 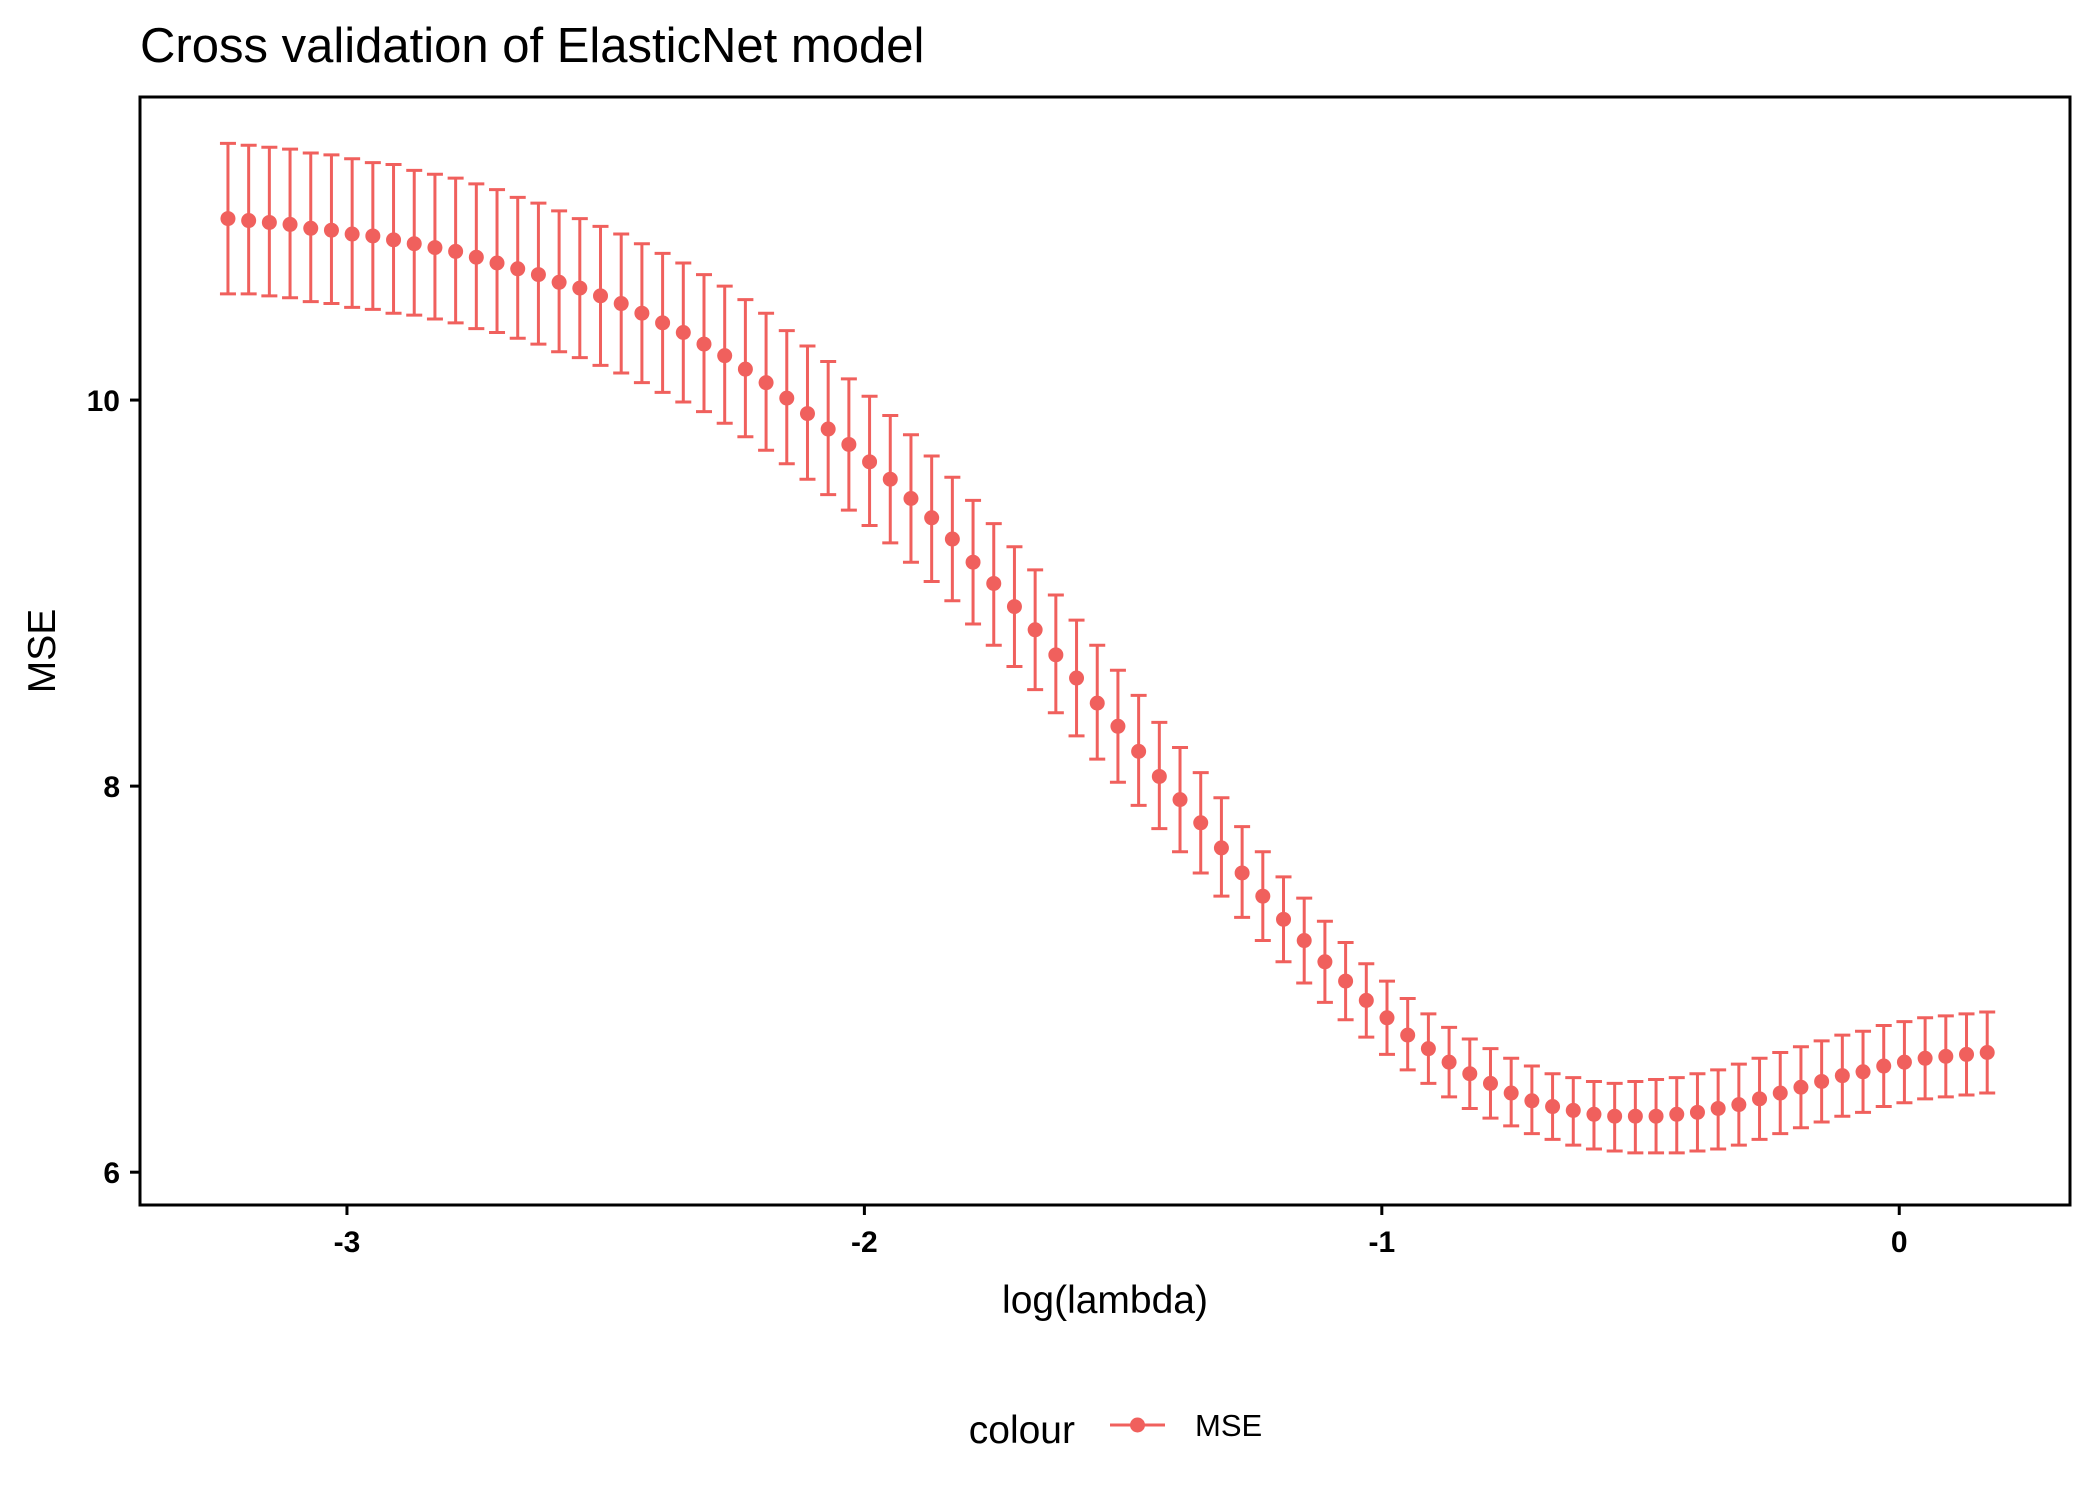 What do you see at coordinates (1105, 1300) in the screenshot?
I see `x-axis-title: log(lambda)` at bounding box center [1105, 1300].